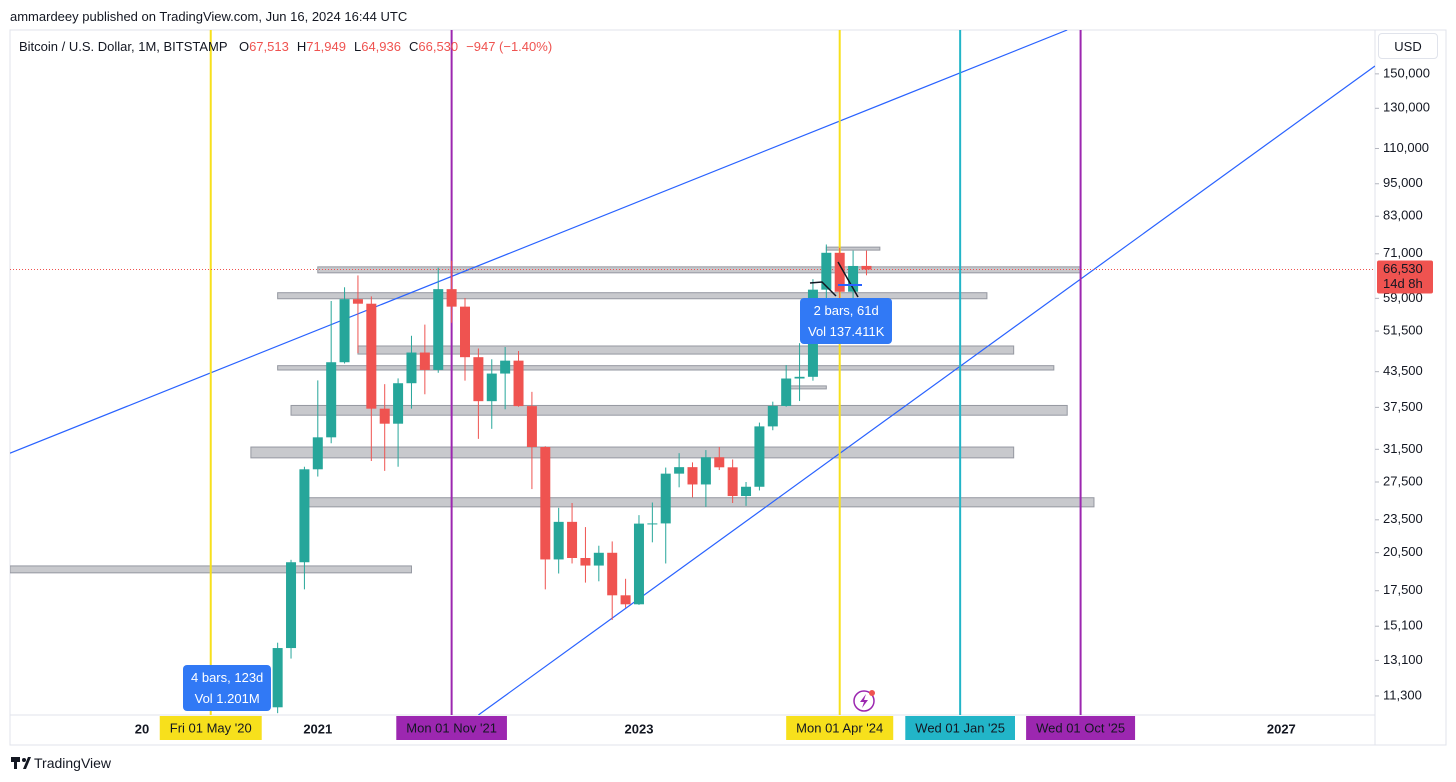  I want to click on y-tick-label: 150,000, so click(1406, 72).